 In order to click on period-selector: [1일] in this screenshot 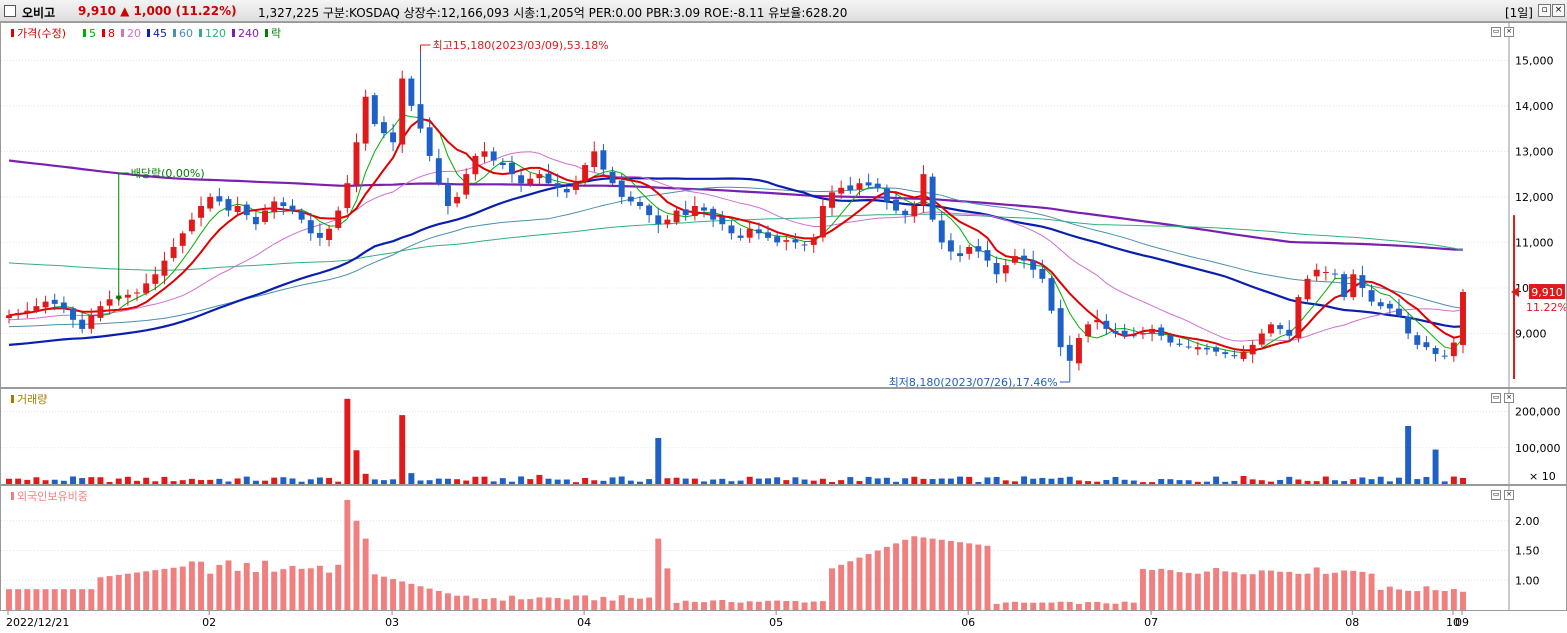, I will do `click(1518, 13)`.